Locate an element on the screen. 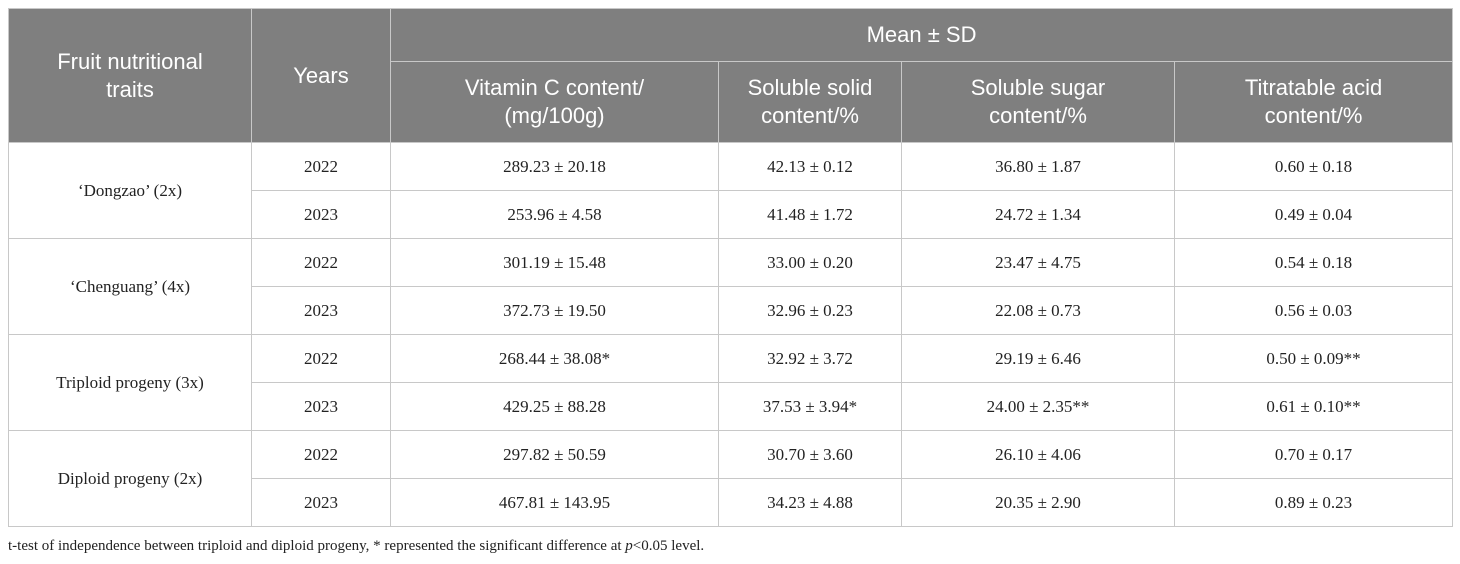 This screenshot has height=564, width=1460. value-cell: 24.72 ± 1.34 is located at coordinates (1038, 214).